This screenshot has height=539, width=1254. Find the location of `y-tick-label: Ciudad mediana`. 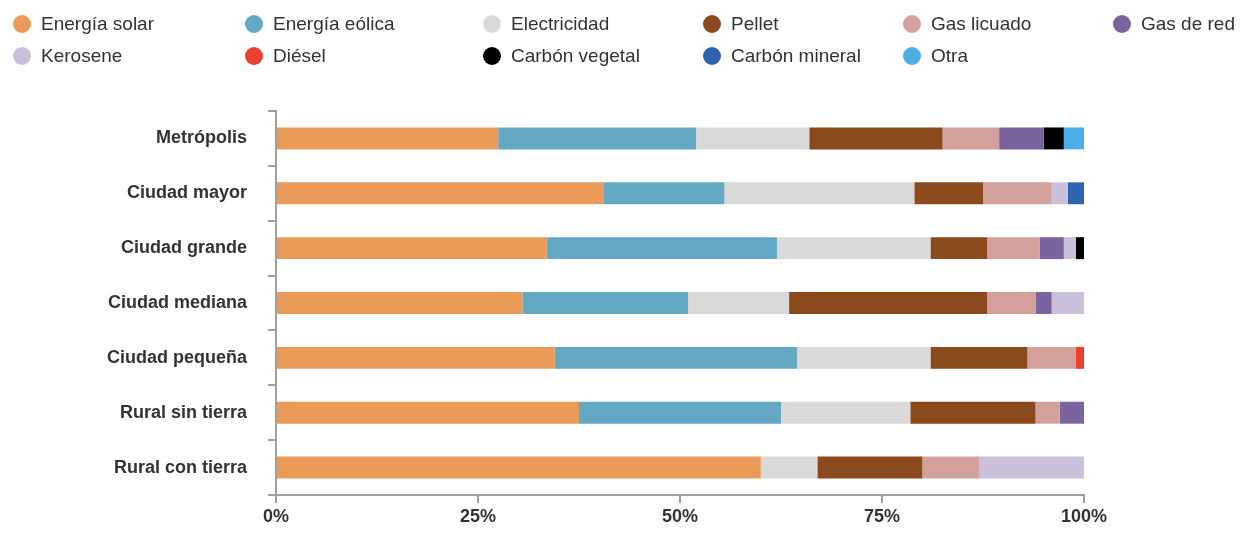

y-tick-label: Ciudad mediana is located at coordinates (177, 301).